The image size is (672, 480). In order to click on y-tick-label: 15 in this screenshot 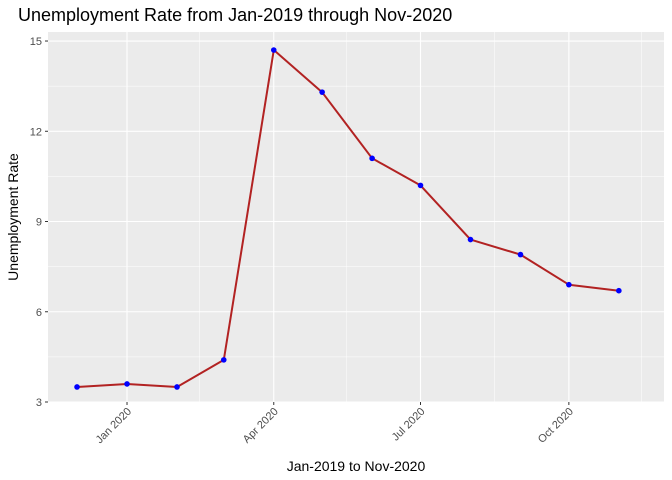, I will do `click(36, 42)`.